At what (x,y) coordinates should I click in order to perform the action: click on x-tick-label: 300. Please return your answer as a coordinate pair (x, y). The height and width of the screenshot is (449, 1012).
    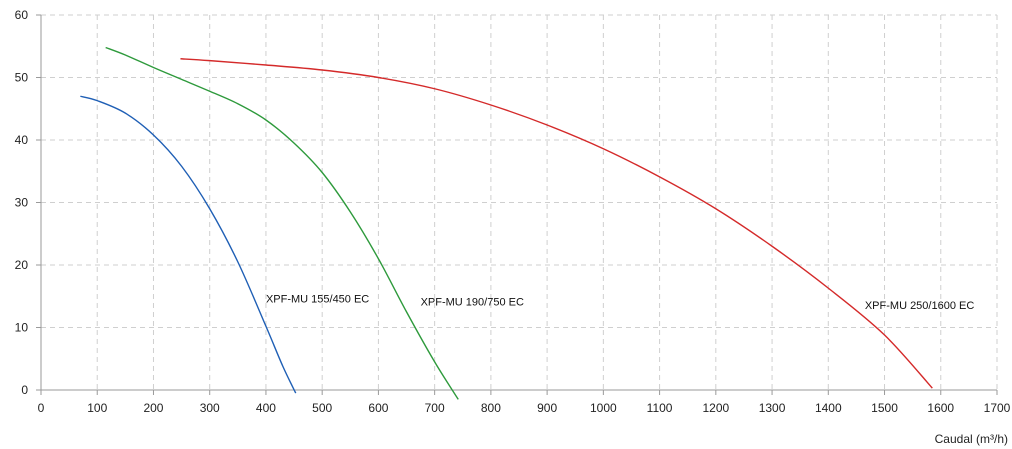
    Looking at the image, I should click on (210, 408).